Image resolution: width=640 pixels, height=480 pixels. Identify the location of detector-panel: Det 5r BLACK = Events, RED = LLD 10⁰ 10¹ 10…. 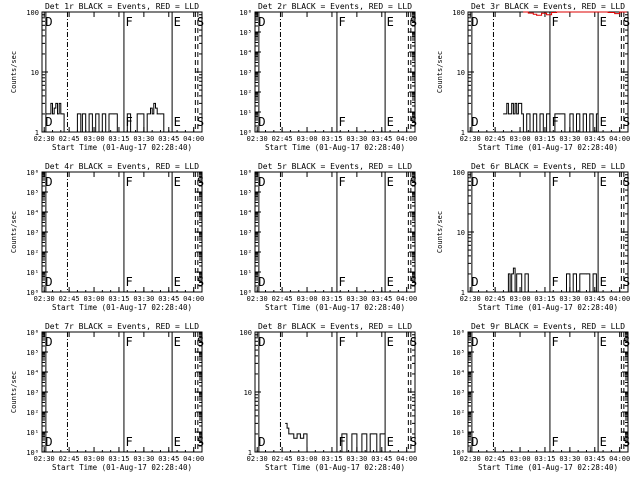
(328, 237).